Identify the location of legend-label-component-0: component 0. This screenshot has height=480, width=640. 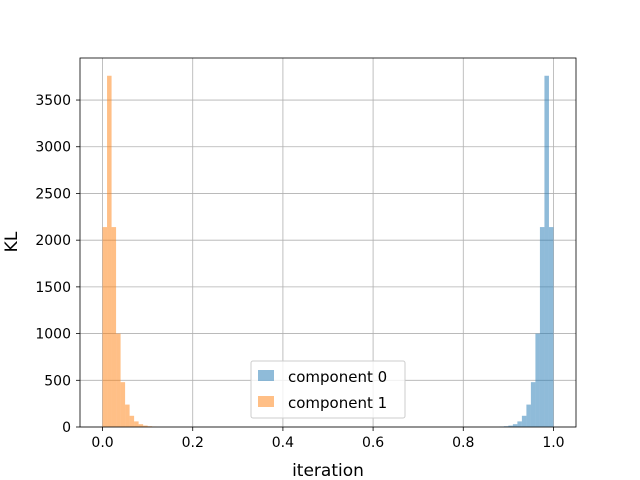
(337, 377).